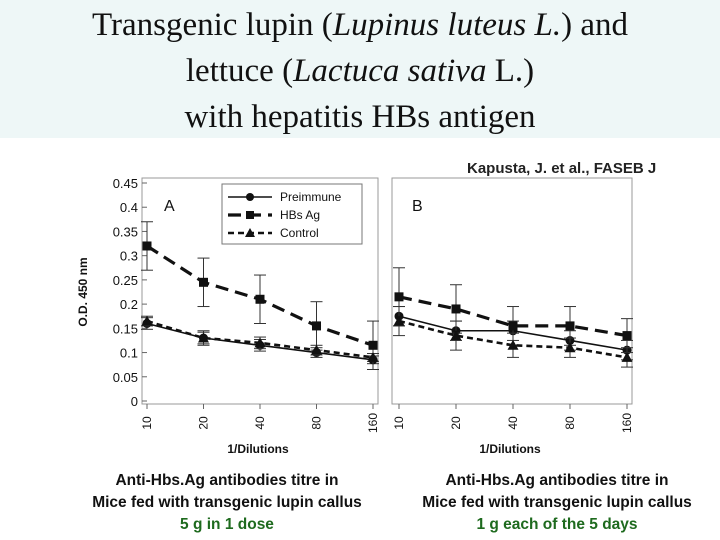 This screenshot has height=540, width=720. What do you see at coordinates (83, 291) in the screenshot?
I see `y-axis-label: O.D. 450 nm` at bounding box center [83, 291].